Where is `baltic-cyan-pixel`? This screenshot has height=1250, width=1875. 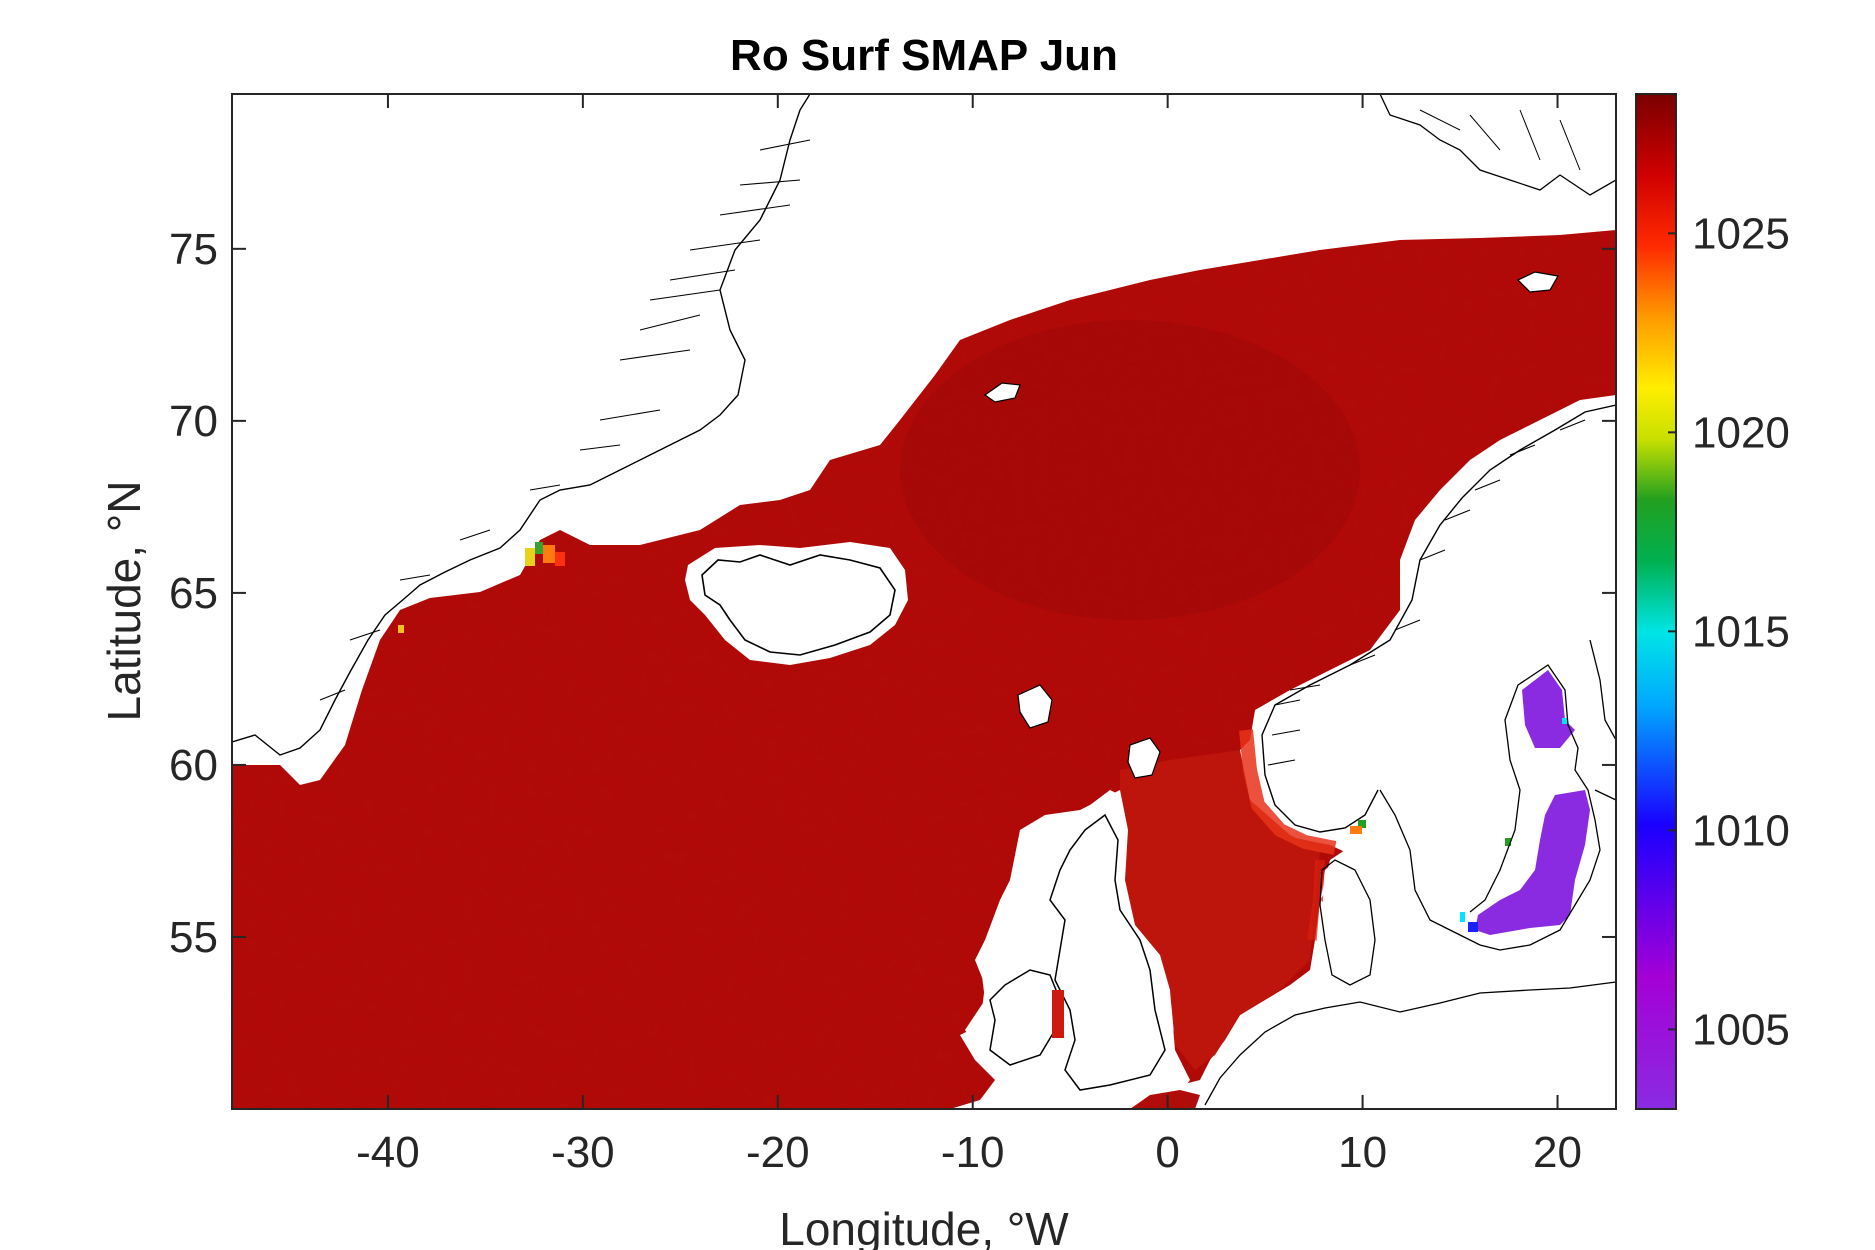
baltic-cyan-pixel is located at coordinates (1462, 917).